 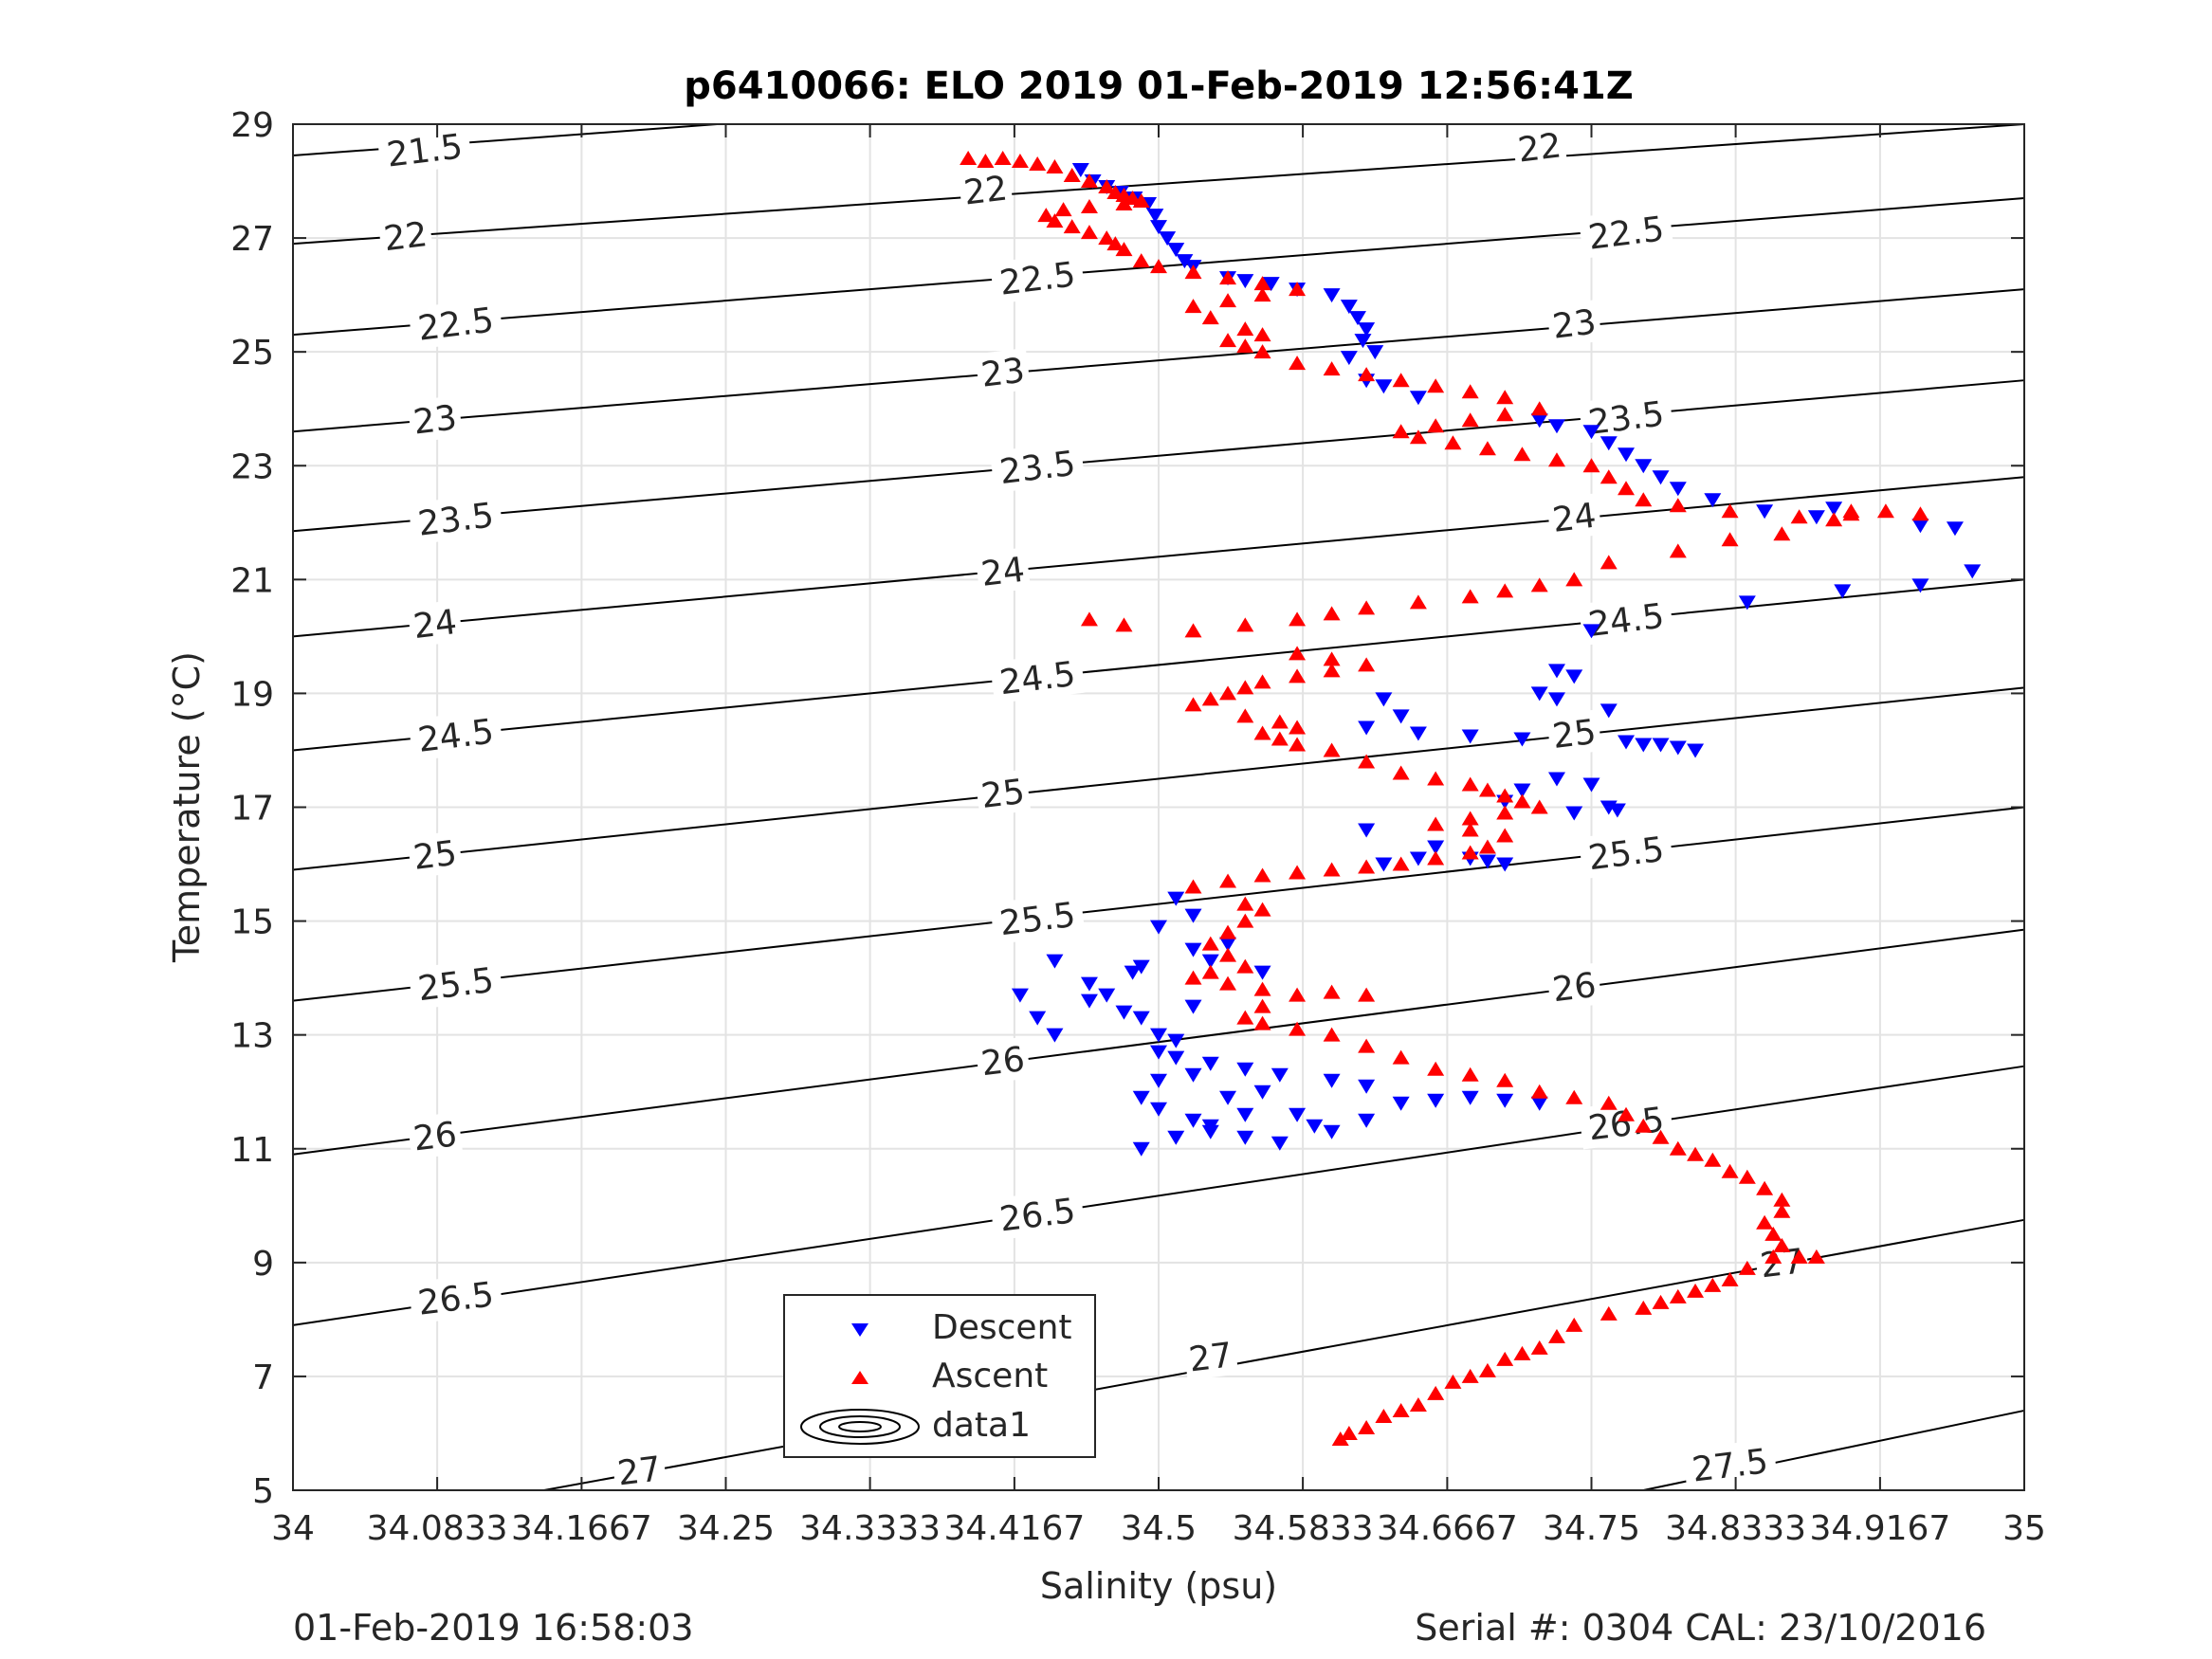 What do you see at coordinates (252, 922) in the screenshot?
I see `y-tick-label: 15` at bounding box center [252, 922].